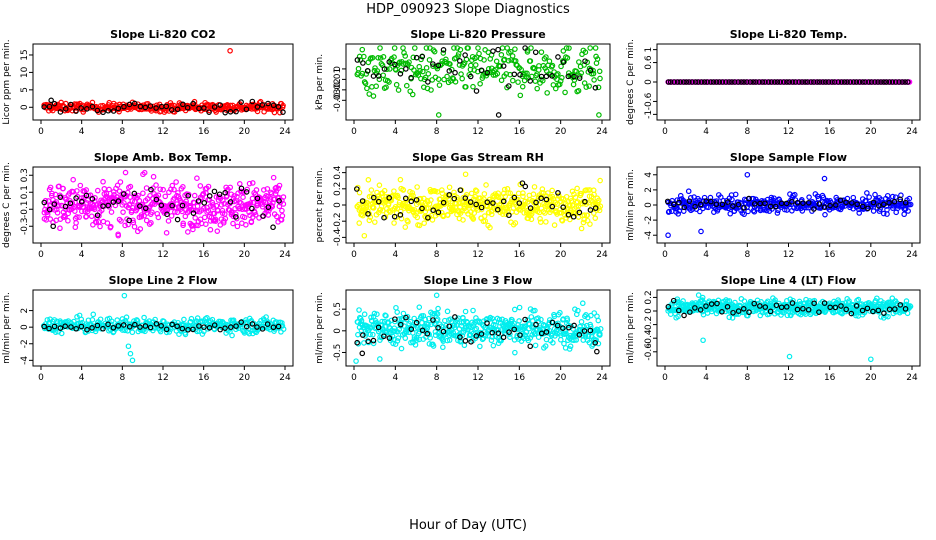 This screenshot has width=936, height=540. Describe the element at coordinates (82, 255) in the screenshot. I see `x-tick-label: 4` at that location.